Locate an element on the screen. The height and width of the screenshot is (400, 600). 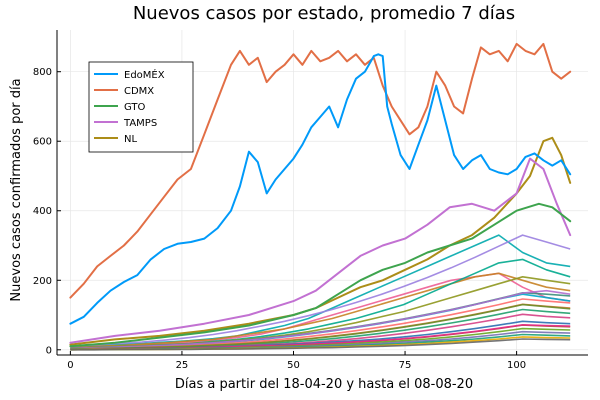
y-axis-label: Nuevos casos confirmados por día is located at coordinates (16, 189).